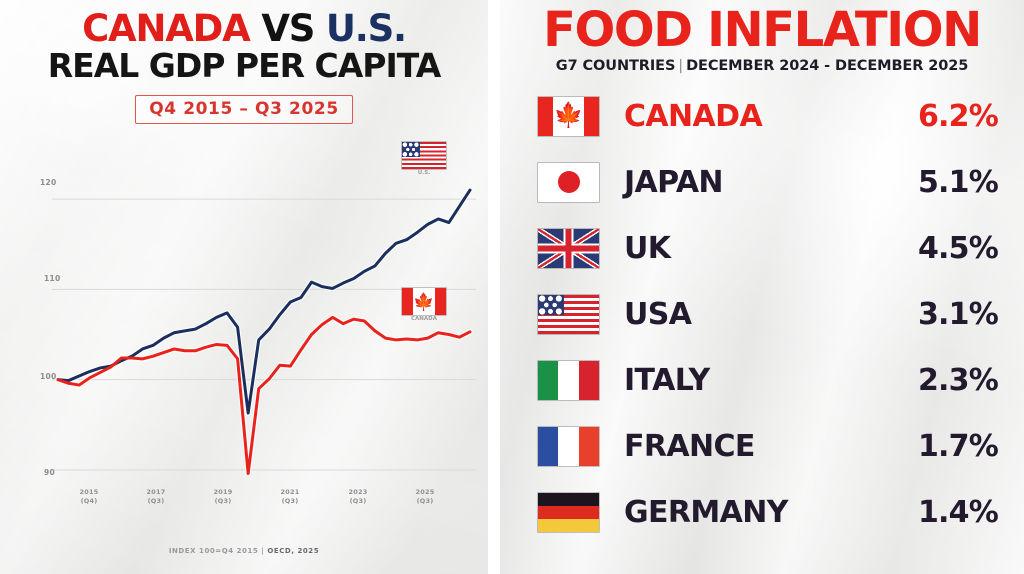 This screenshot has height=574, width=1024. Describe the element at coordinates (218, 551) in the screenshot. I see `source-prefix: INDEX 100=Q4 2015 |` at that location.